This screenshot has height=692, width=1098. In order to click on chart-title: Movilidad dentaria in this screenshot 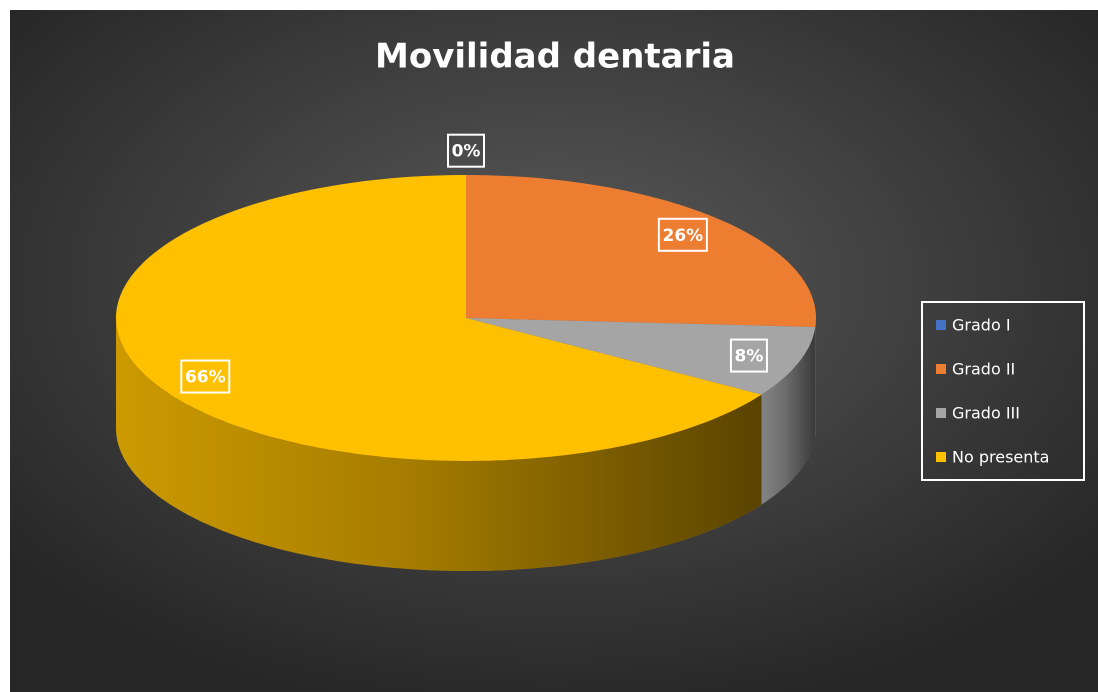, I will do `click(555, 57)`.